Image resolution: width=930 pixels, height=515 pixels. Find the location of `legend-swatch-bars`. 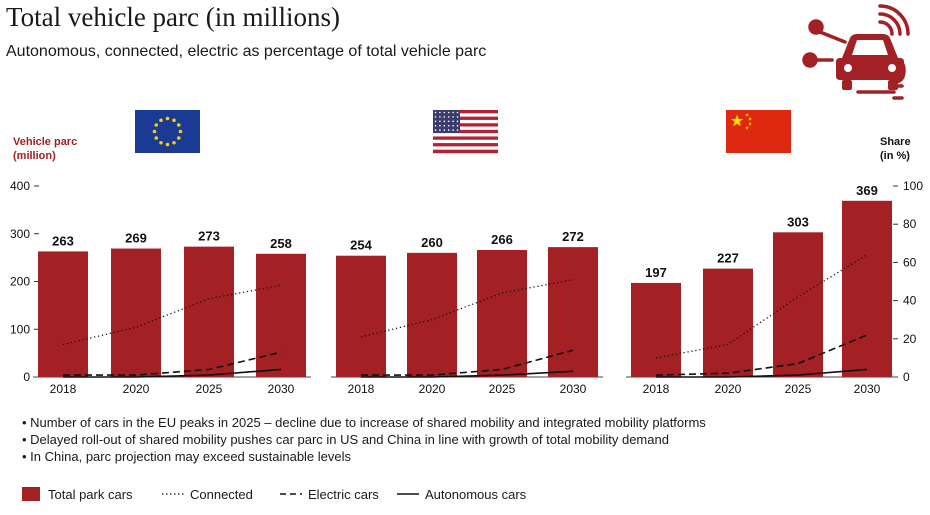

legend-swatch-bars is located at coordinates (31, 494).